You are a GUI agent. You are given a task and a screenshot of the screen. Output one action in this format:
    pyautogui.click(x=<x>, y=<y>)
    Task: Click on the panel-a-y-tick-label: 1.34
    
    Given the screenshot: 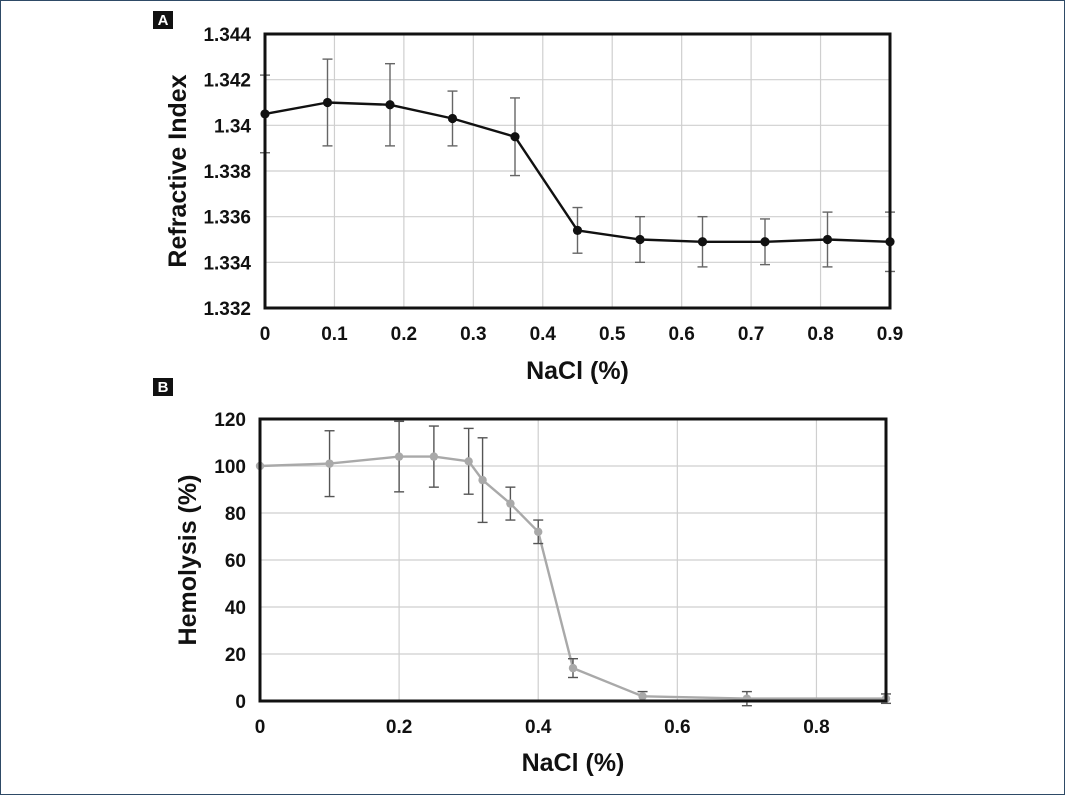 What is the action you would take?
    pyautogui.click(x=232, y=126)
    